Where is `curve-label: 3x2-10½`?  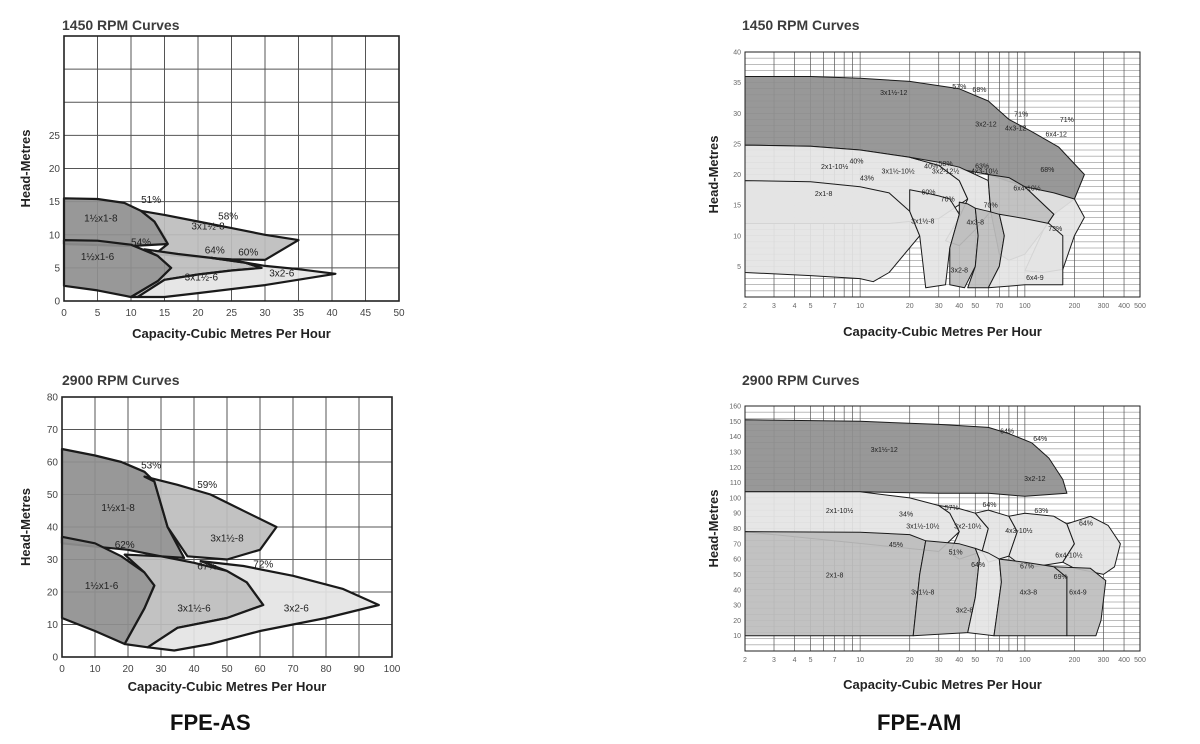 curve-label: 3x2-10½ is located at coordinates (967, 527).